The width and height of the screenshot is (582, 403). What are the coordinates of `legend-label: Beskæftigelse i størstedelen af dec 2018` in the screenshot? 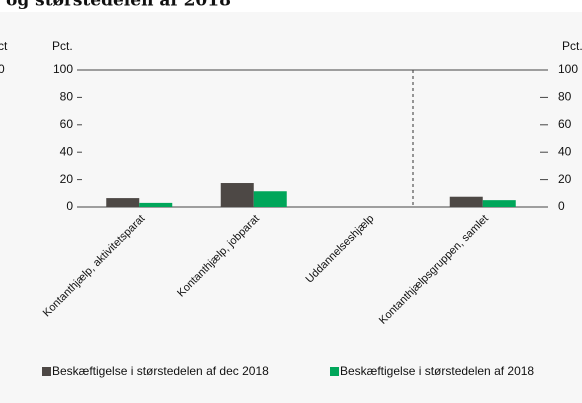 It's located at (160, 371).